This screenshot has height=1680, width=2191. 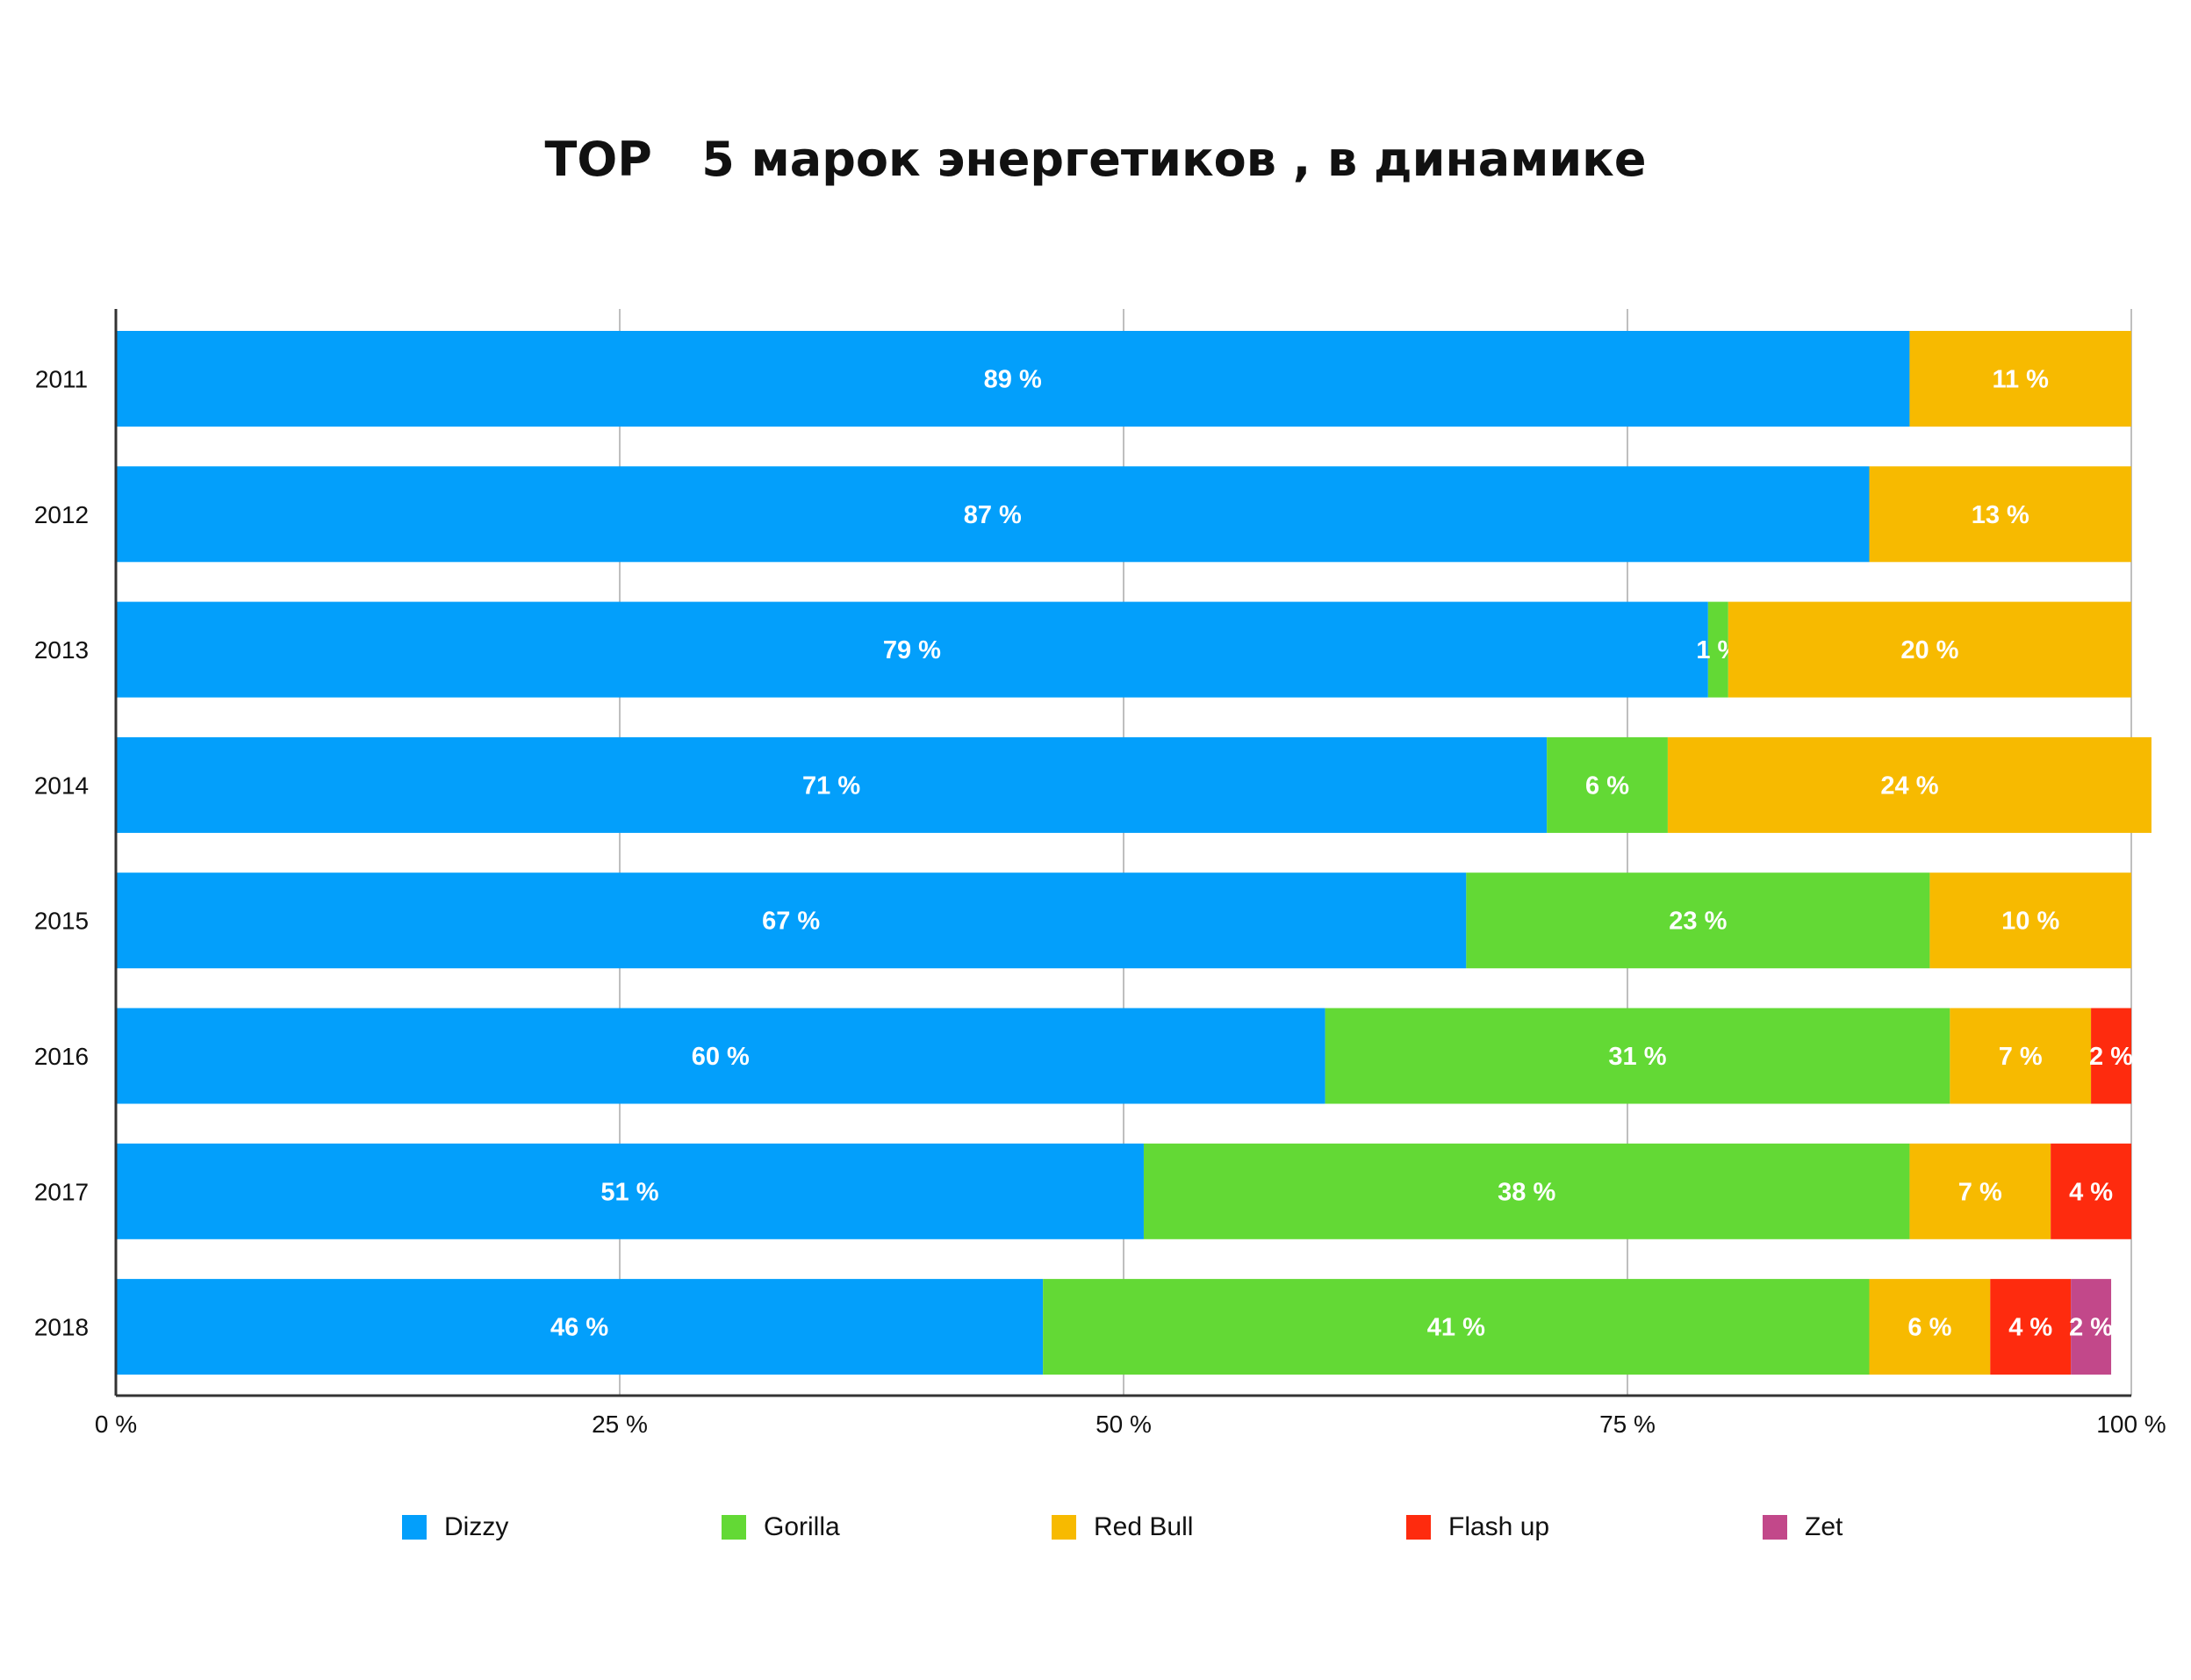 I want to click on chart-title: TOP 5 марок энергетиков , в динамике, so click(x=1095, y=159).